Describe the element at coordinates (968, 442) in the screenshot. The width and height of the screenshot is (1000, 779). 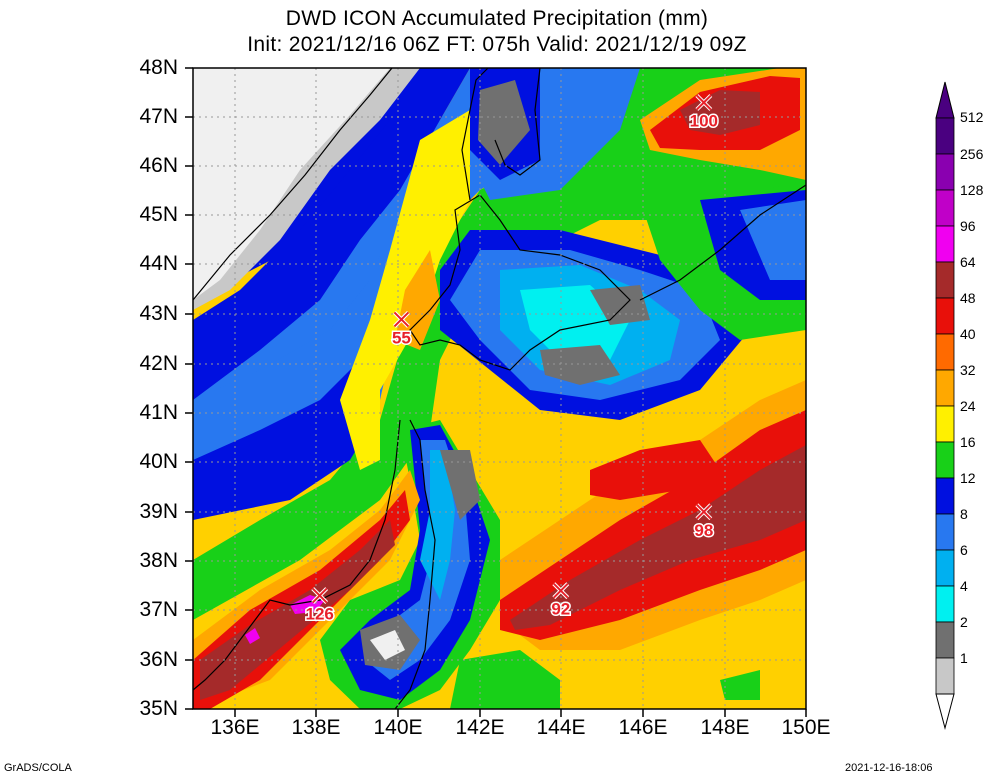
I see `colorbar-label: 16` at that location.